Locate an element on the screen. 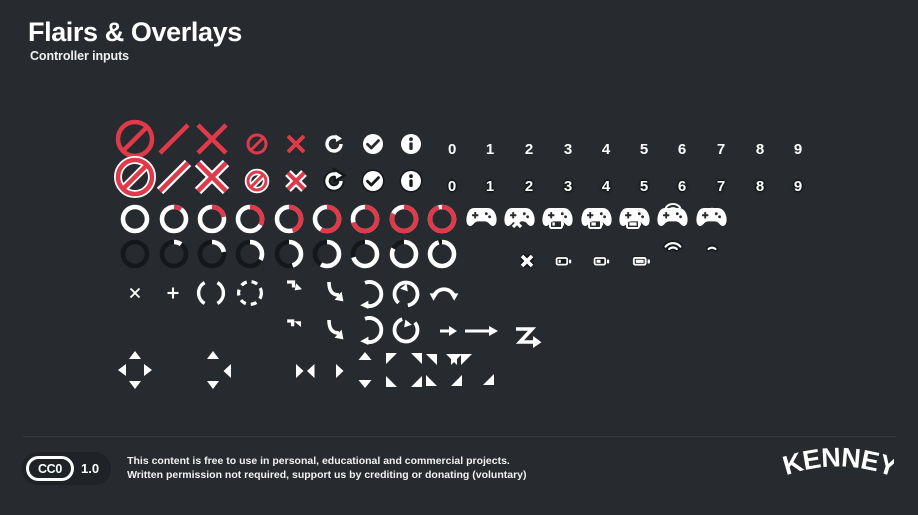 This screenshot has width=918, height=515. gamepad-badge-battery-low-icon is located at coordinates (557, 224).